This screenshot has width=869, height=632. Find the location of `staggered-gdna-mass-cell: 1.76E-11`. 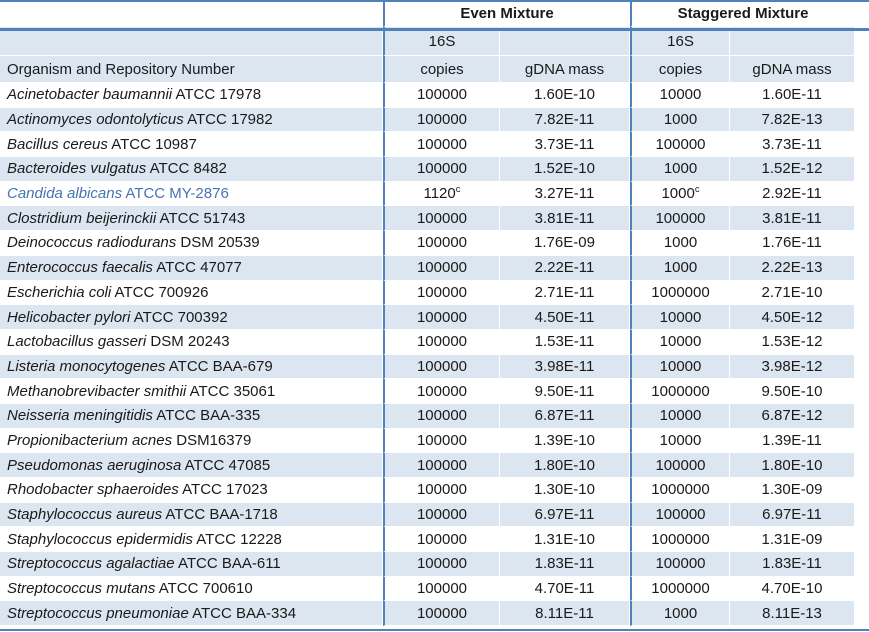

staggered-gdna-mass-cell: 1.76E-11 is located at coordinates (792, 243).